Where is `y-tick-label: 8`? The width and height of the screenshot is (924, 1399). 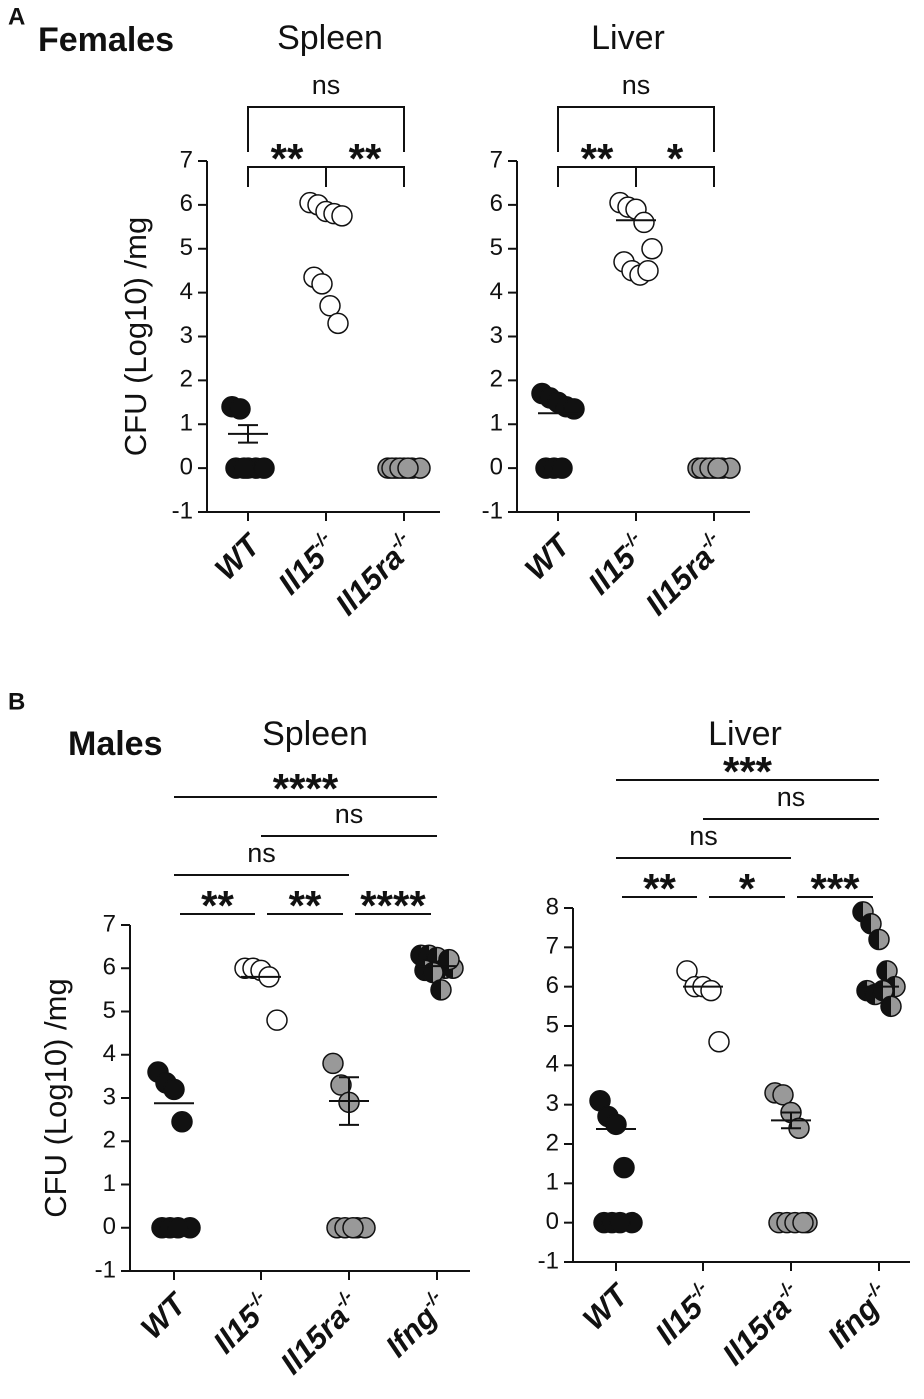
y-tick-label: 8 is located at coordinates (552, 906).